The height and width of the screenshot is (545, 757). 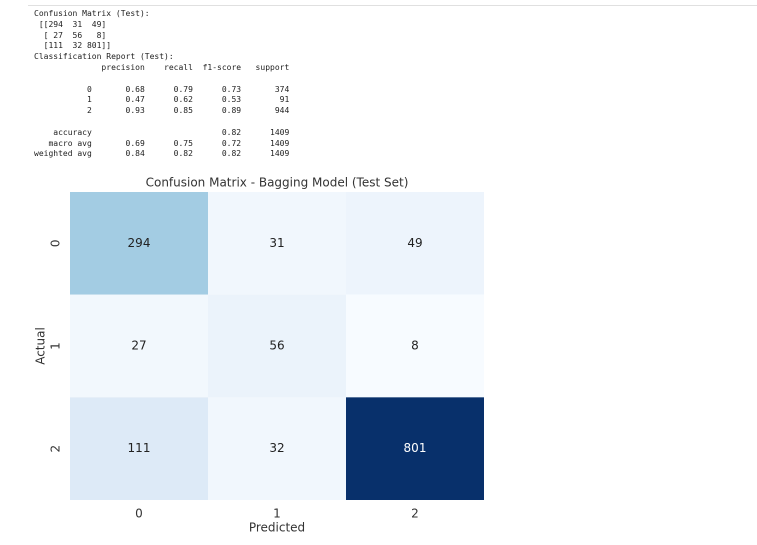 What do you see at coordinates (415, 514) in the screenshot?
I see `x-tick-label: 2` at bounding box center [415, 514].